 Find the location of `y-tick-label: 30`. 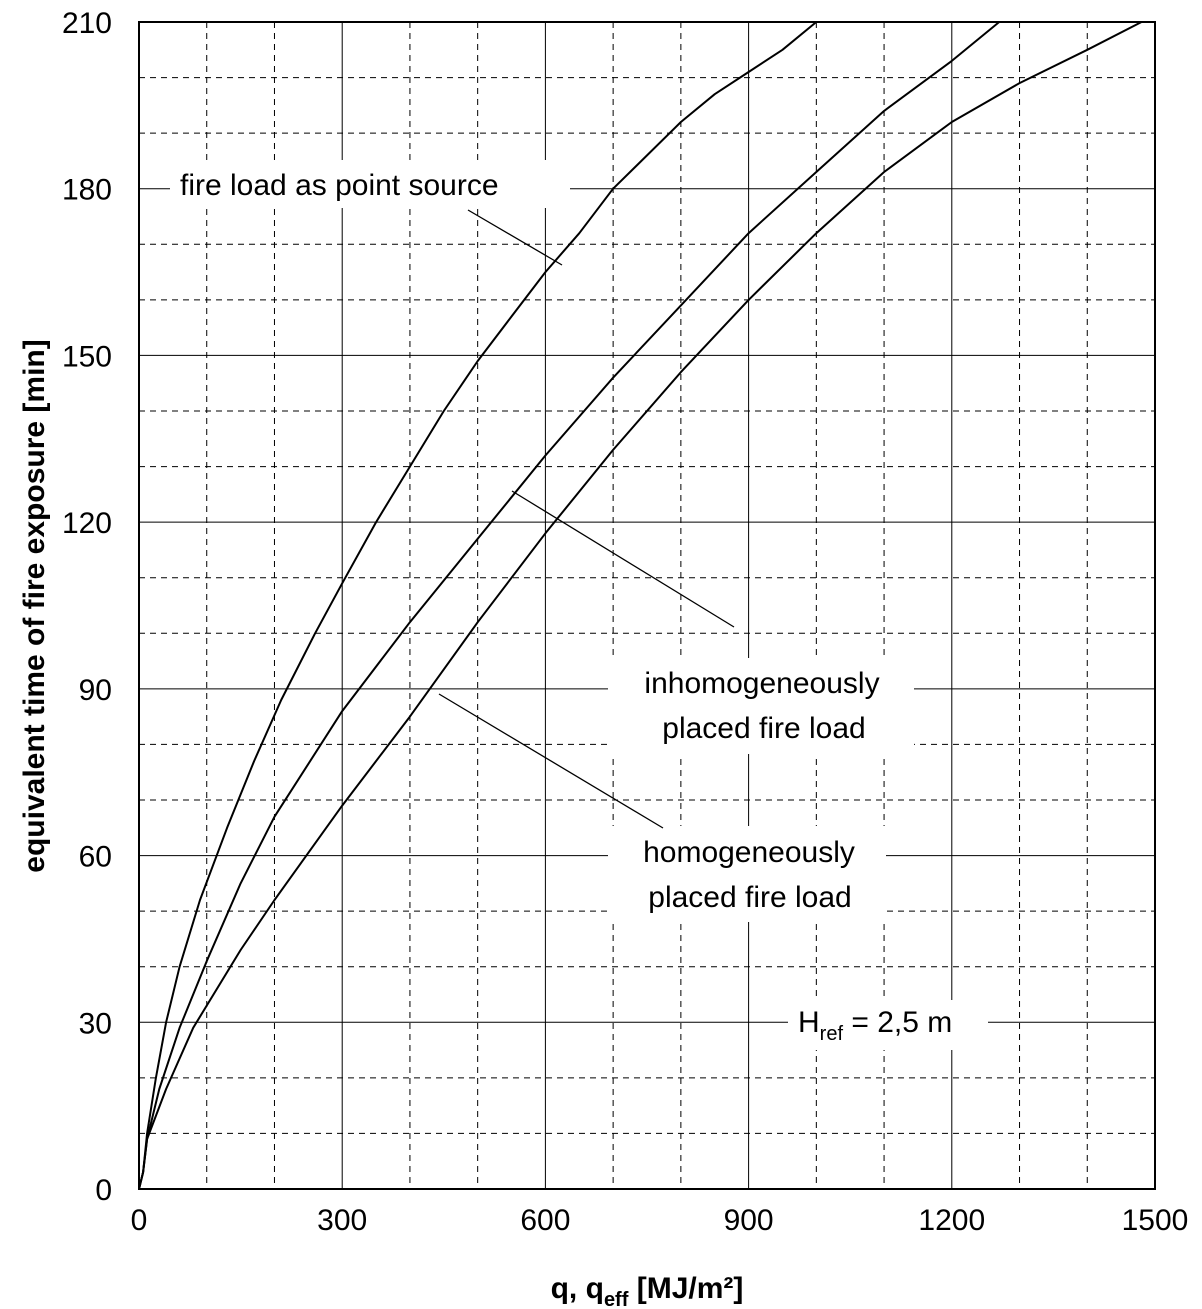

y-tick-label: 30 is located at coordinates (95, 1023).